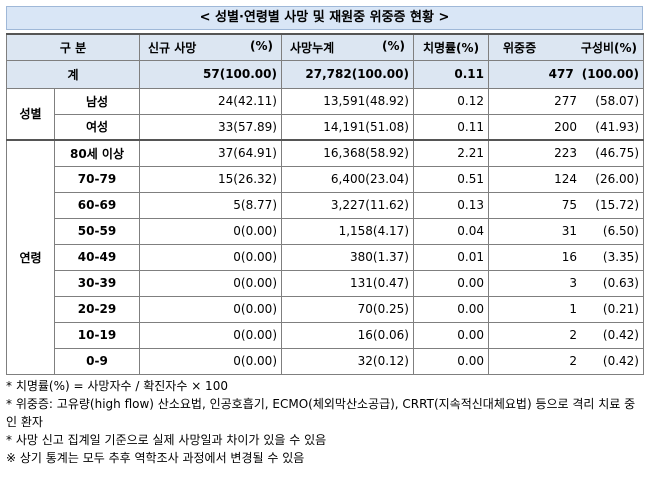 This screenshot has width=651, height=501. I want to click on row-label: 20-29, so click(97, 309).